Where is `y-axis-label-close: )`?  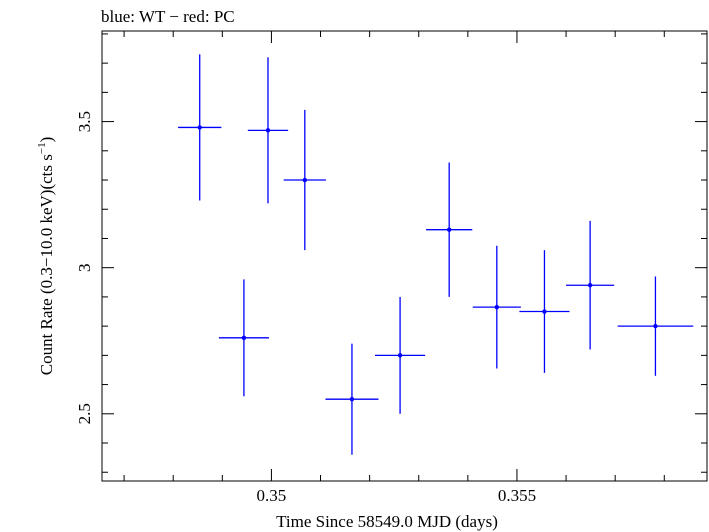 y-axis-label-close: ) is located at coordinates (46, 140).